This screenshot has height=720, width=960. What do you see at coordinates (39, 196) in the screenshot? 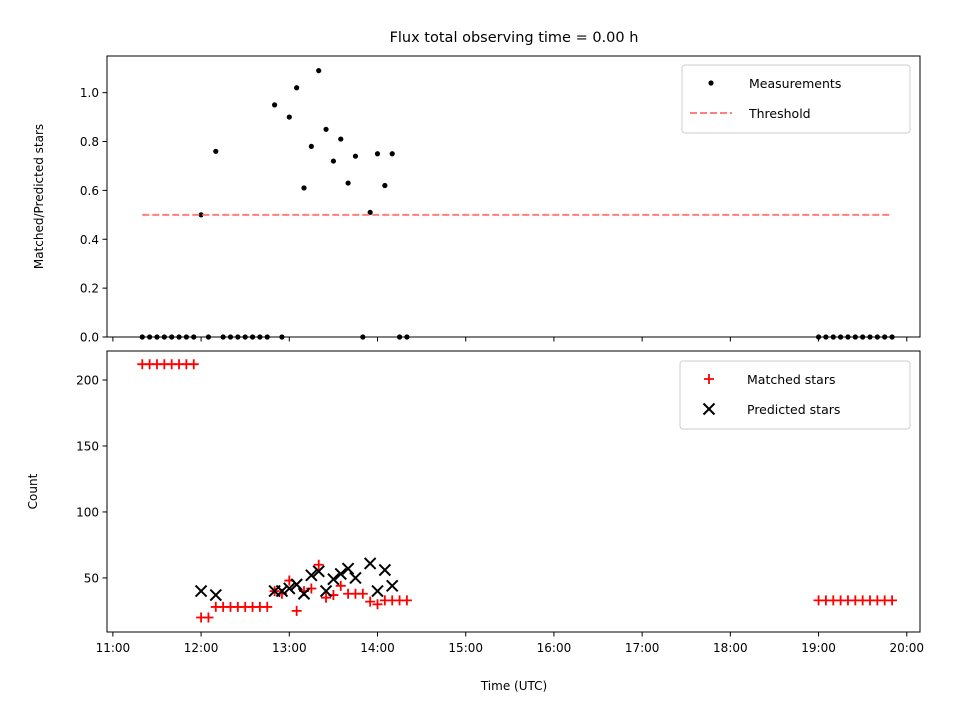
I see `top-panel-y-axis-label: Matched/Predicted stars` at bounding box center [39, 196].